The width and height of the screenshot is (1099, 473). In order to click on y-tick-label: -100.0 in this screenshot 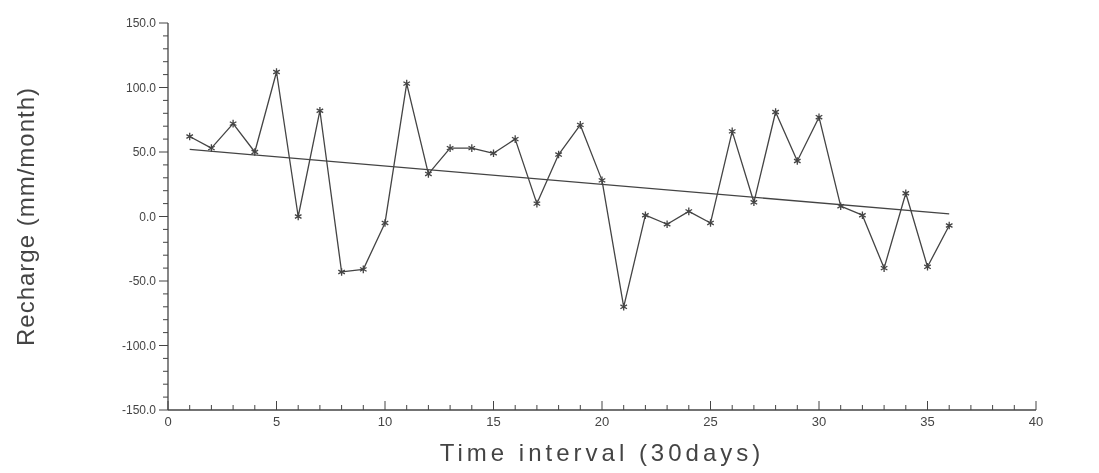, I will do `click(139, 345)`.